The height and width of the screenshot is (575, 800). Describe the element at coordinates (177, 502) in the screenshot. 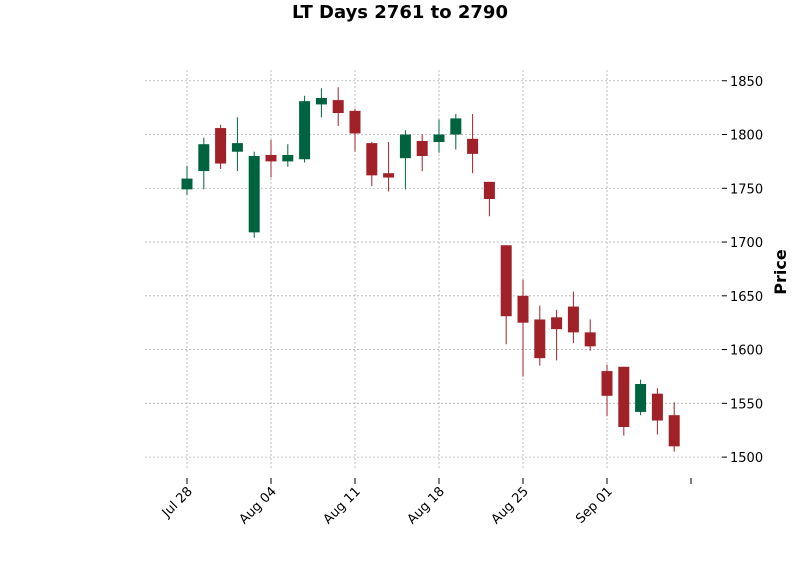

I see `x-tick-label: Jul 28` at that location.